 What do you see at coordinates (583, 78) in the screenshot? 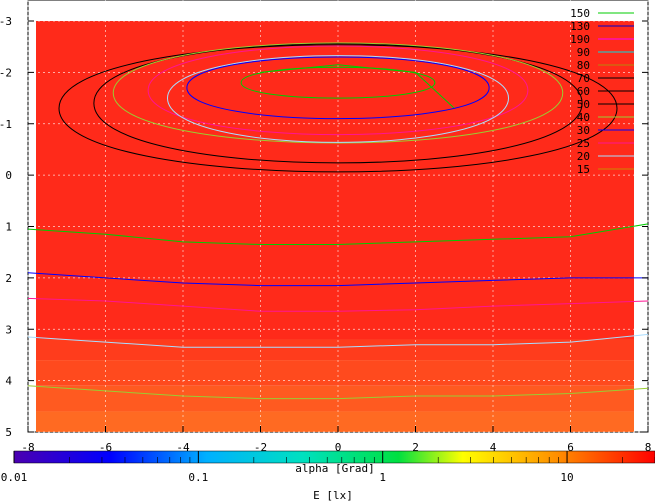
I see `legend-label: 70` at bounding box center [583, 78].